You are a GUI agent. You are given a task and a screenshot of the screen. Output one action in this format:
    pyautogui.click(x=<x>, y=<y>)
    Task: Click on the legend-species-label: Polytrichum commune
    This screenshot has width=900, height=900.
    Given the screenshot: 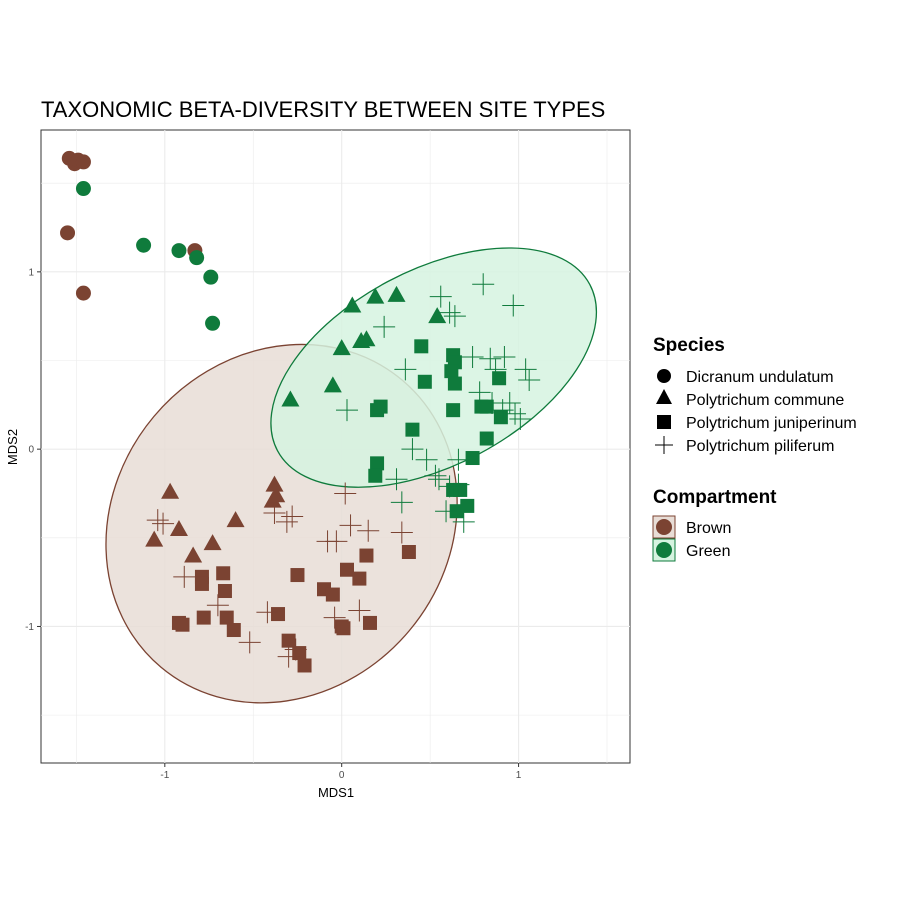 What is the action you would take?
    pyautogui.click(x=765, y=400)
    